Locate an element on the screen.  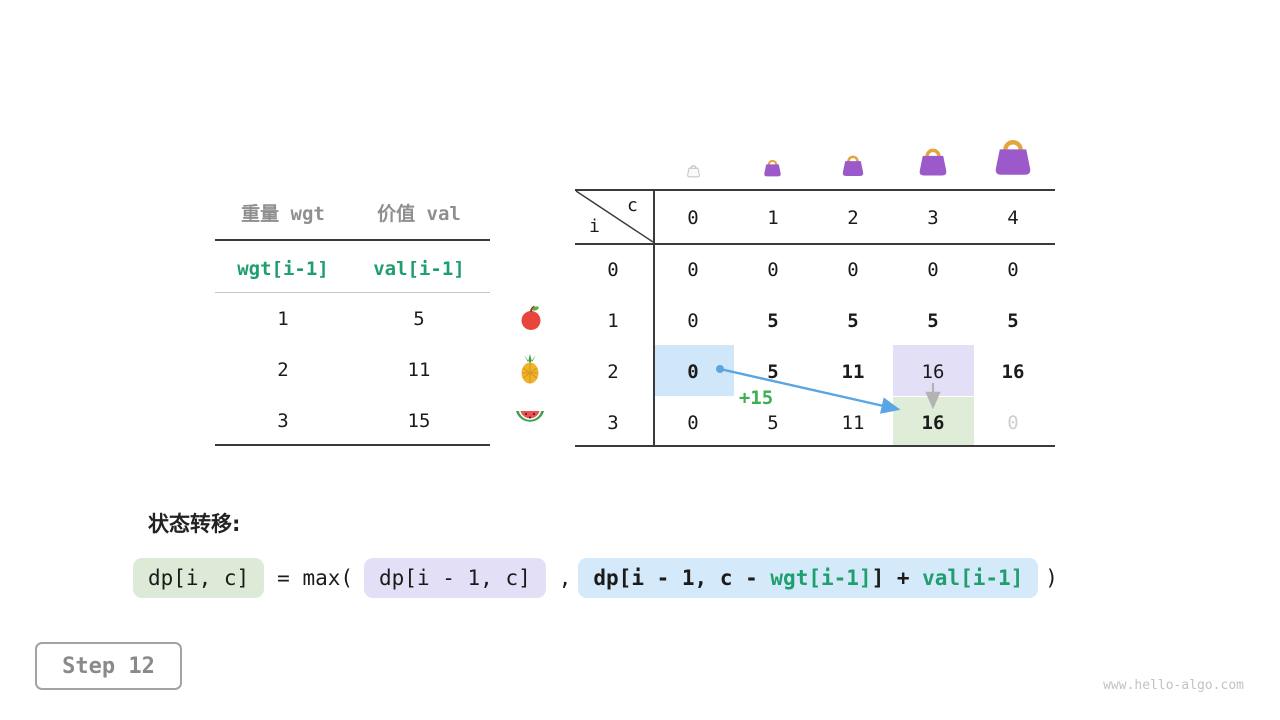
items-var-wgt: wgt[i-1] is located at coordinates (283, 269).